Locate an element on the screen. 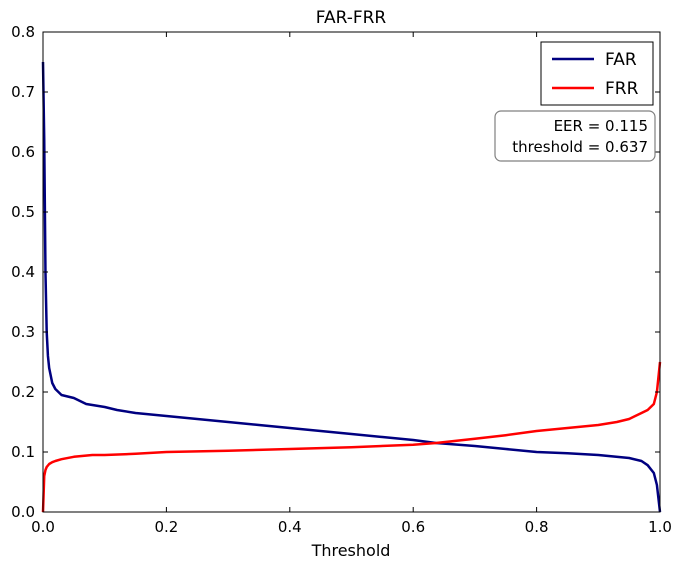  annotation-threshold: threshold = 0.637 is located at coordinates (580, 147).